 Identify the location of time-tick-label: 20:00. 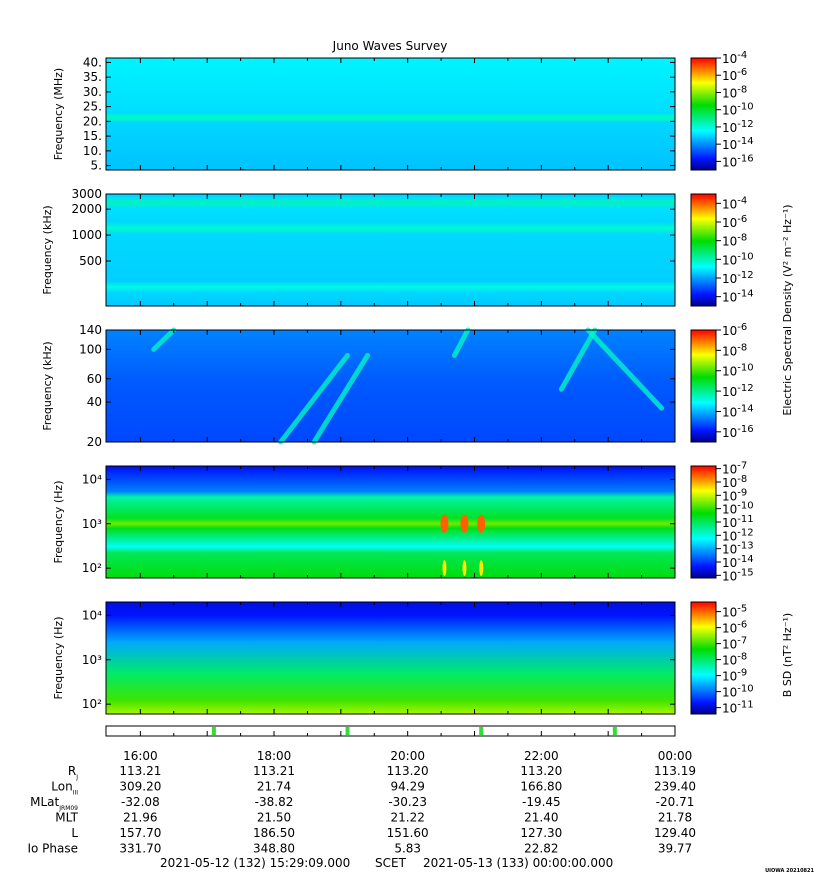
(407, 756).